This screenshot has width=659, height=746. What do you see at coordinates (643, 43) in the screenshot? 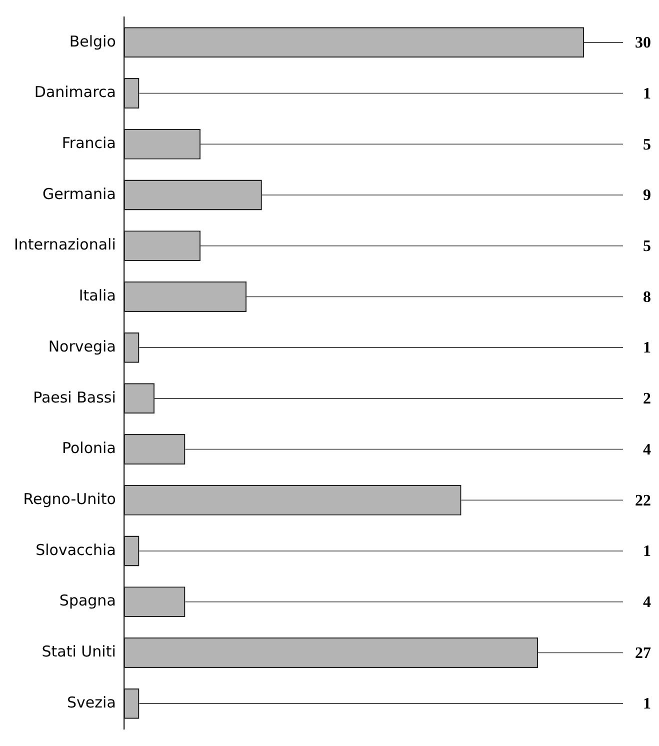
I see `data-label: 30` at bounding box center [643, 43].